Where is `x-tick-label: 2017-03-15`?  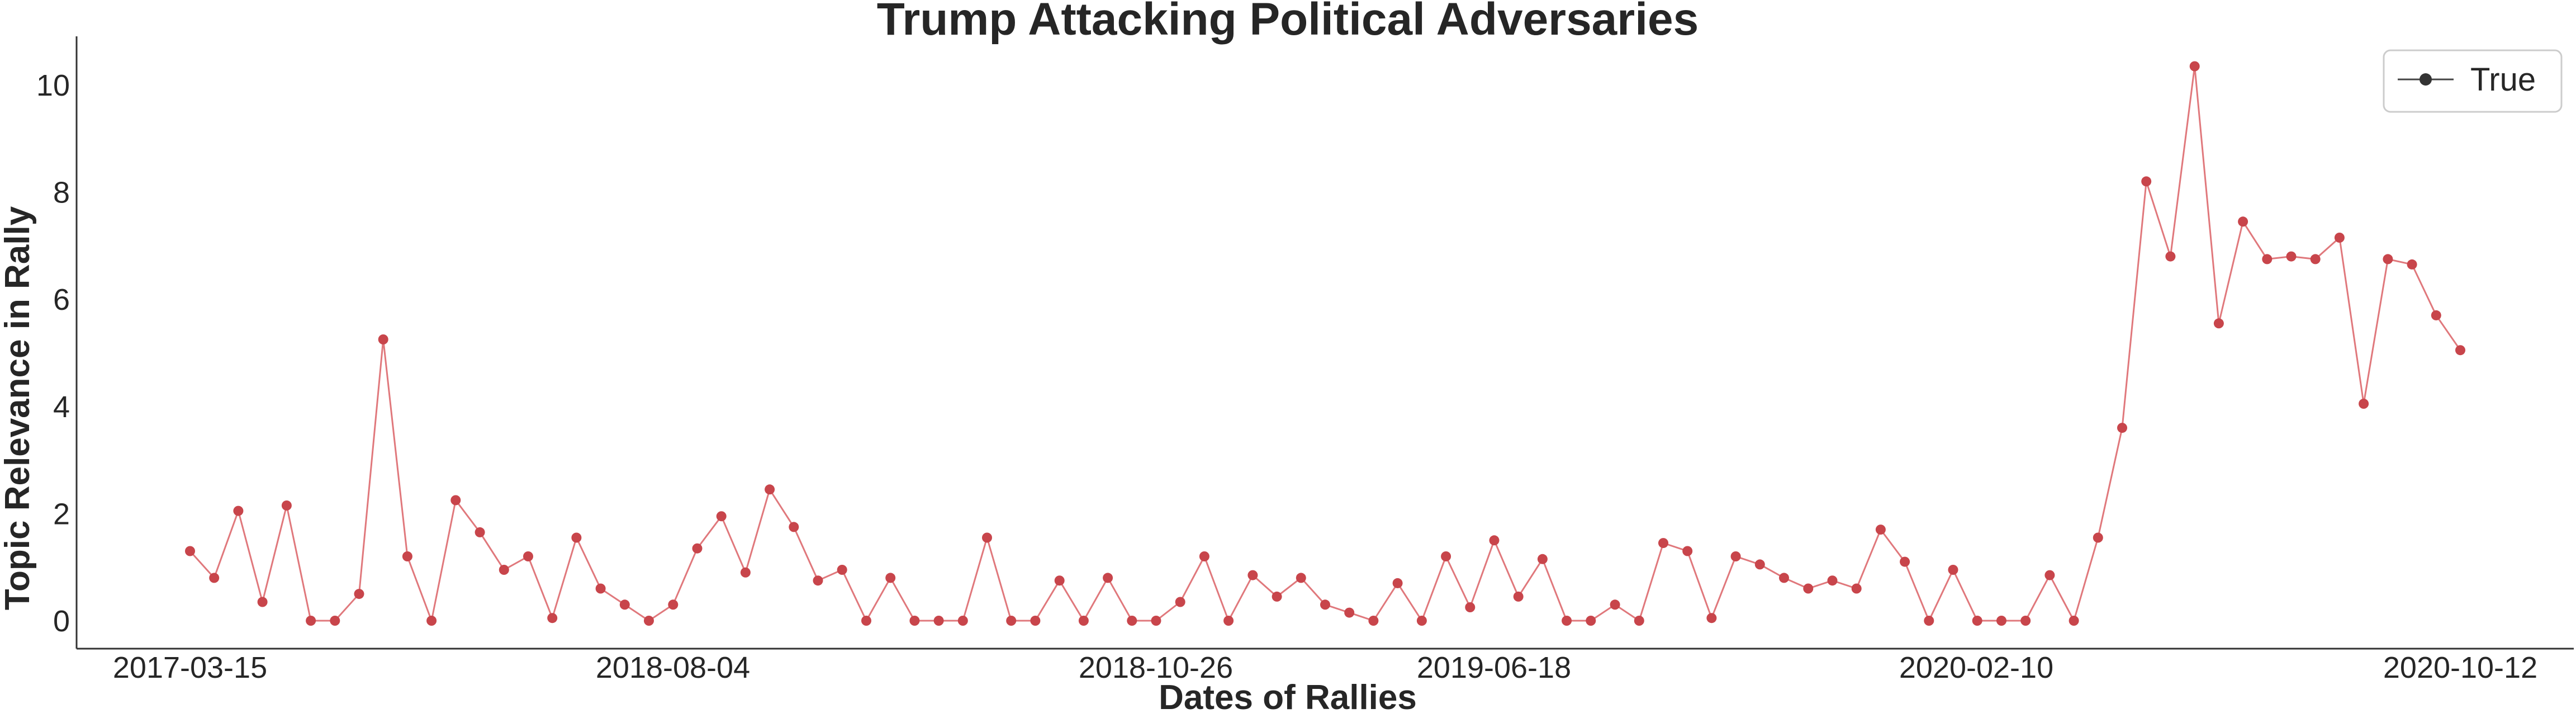 x-tick-label: 2017-03-15 is located at coordinates (190, 668).